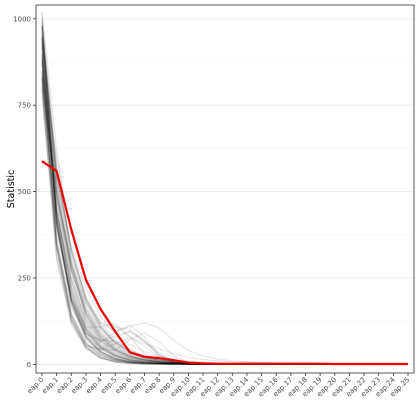 This screenshot has height=420, width=420. I want to click on y-axis: 0 250 500 750 1000, so click(24, 192).